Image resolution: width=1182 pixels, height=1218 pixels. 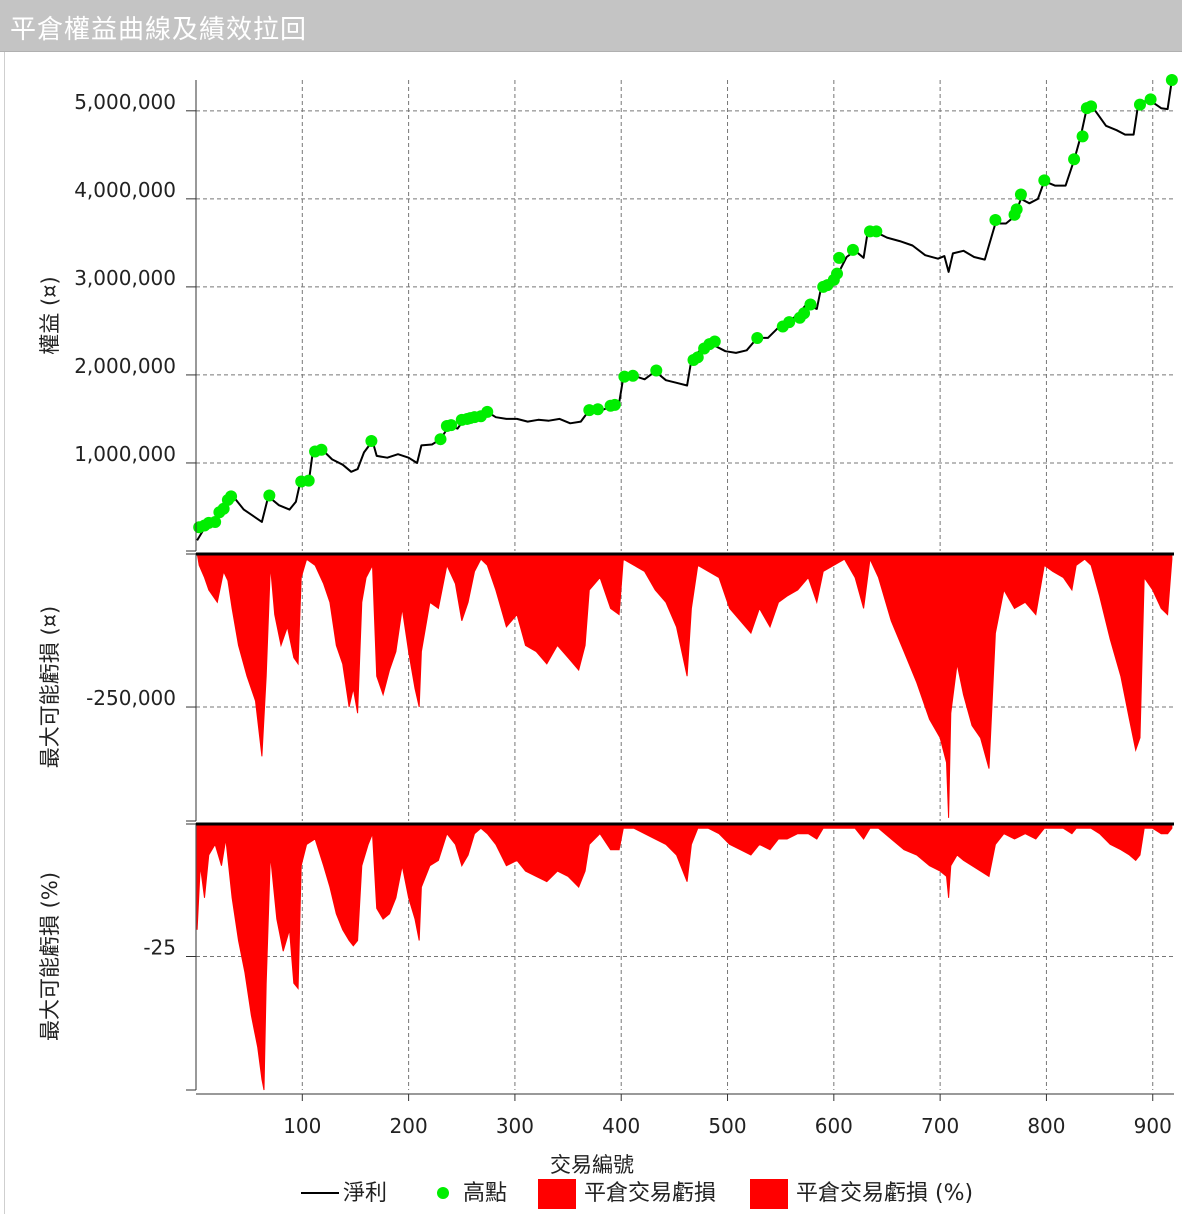 What do you see at coordinates (125, 190) in the screenshot?
I see `y-tick-label: 4,000,000` at bounding box center [125, 190].